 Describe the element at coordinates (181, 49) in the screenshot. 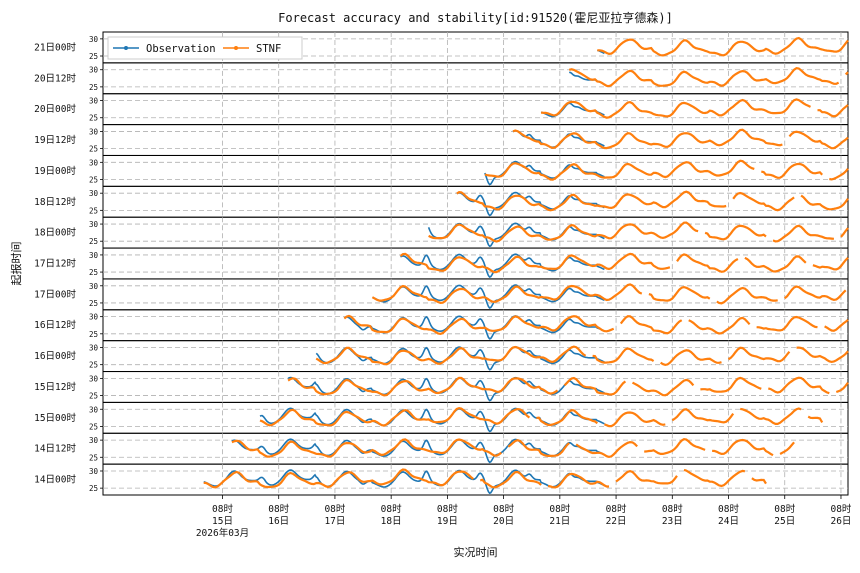

I see `legend-label: Observation` at that location.